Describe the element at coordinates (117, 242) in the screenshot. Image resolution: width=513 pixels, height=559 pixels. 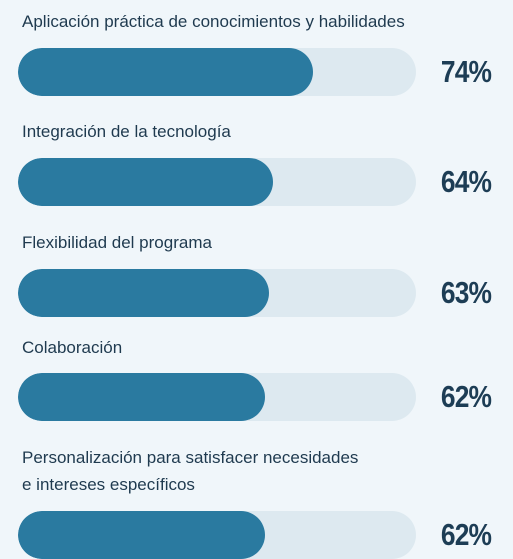
I see `category-label: Flexibilidad del programa` at that location.